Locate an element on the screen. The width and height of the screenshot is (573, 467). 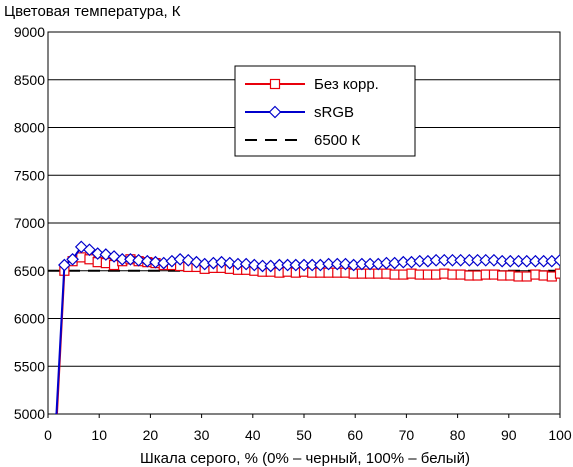
x-tick-label: 70 is located at coordinates (407, 435).